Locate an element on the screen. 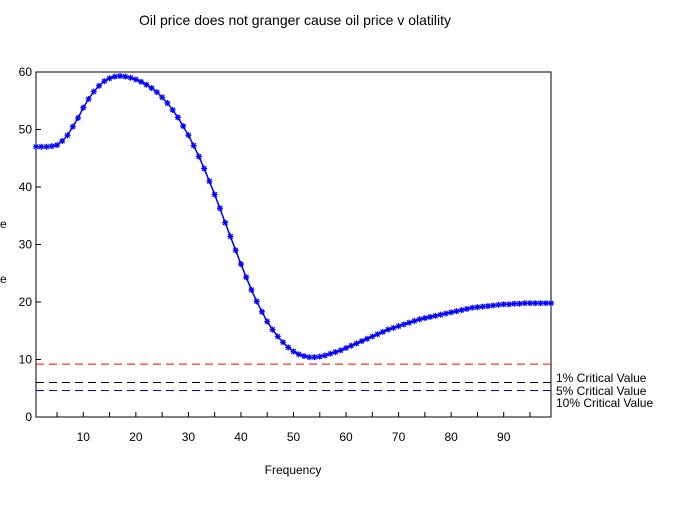  x-tick-label: 20 is located at coordinates (136, 437).